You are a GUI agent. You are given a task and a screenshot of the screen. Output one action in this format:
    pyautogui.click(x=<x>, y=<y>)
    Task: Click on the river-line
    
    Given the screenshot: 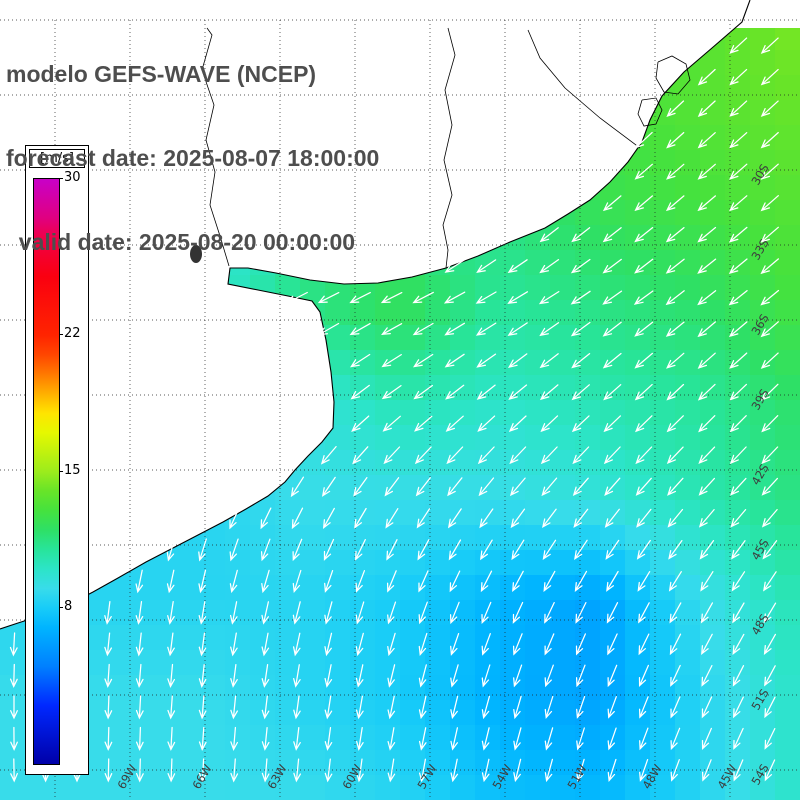 What is the action you would take?
    pyautogui.click(x=584, y=89)
    